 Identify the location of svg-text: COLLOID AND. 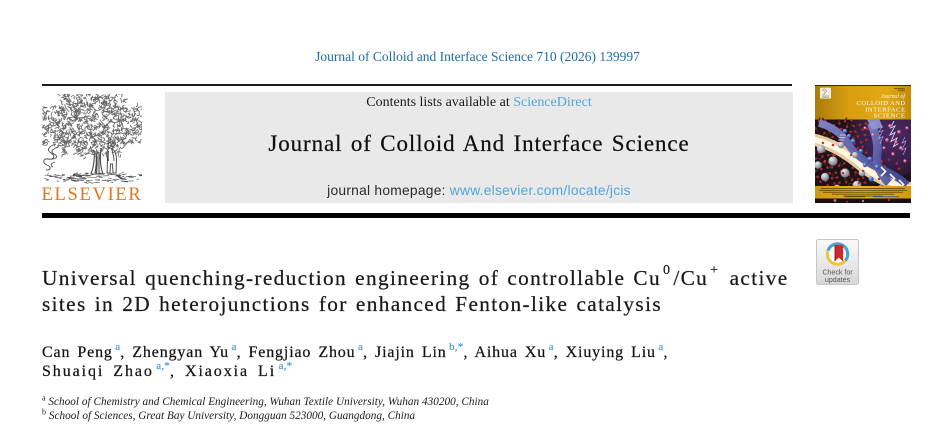
(881, 103).